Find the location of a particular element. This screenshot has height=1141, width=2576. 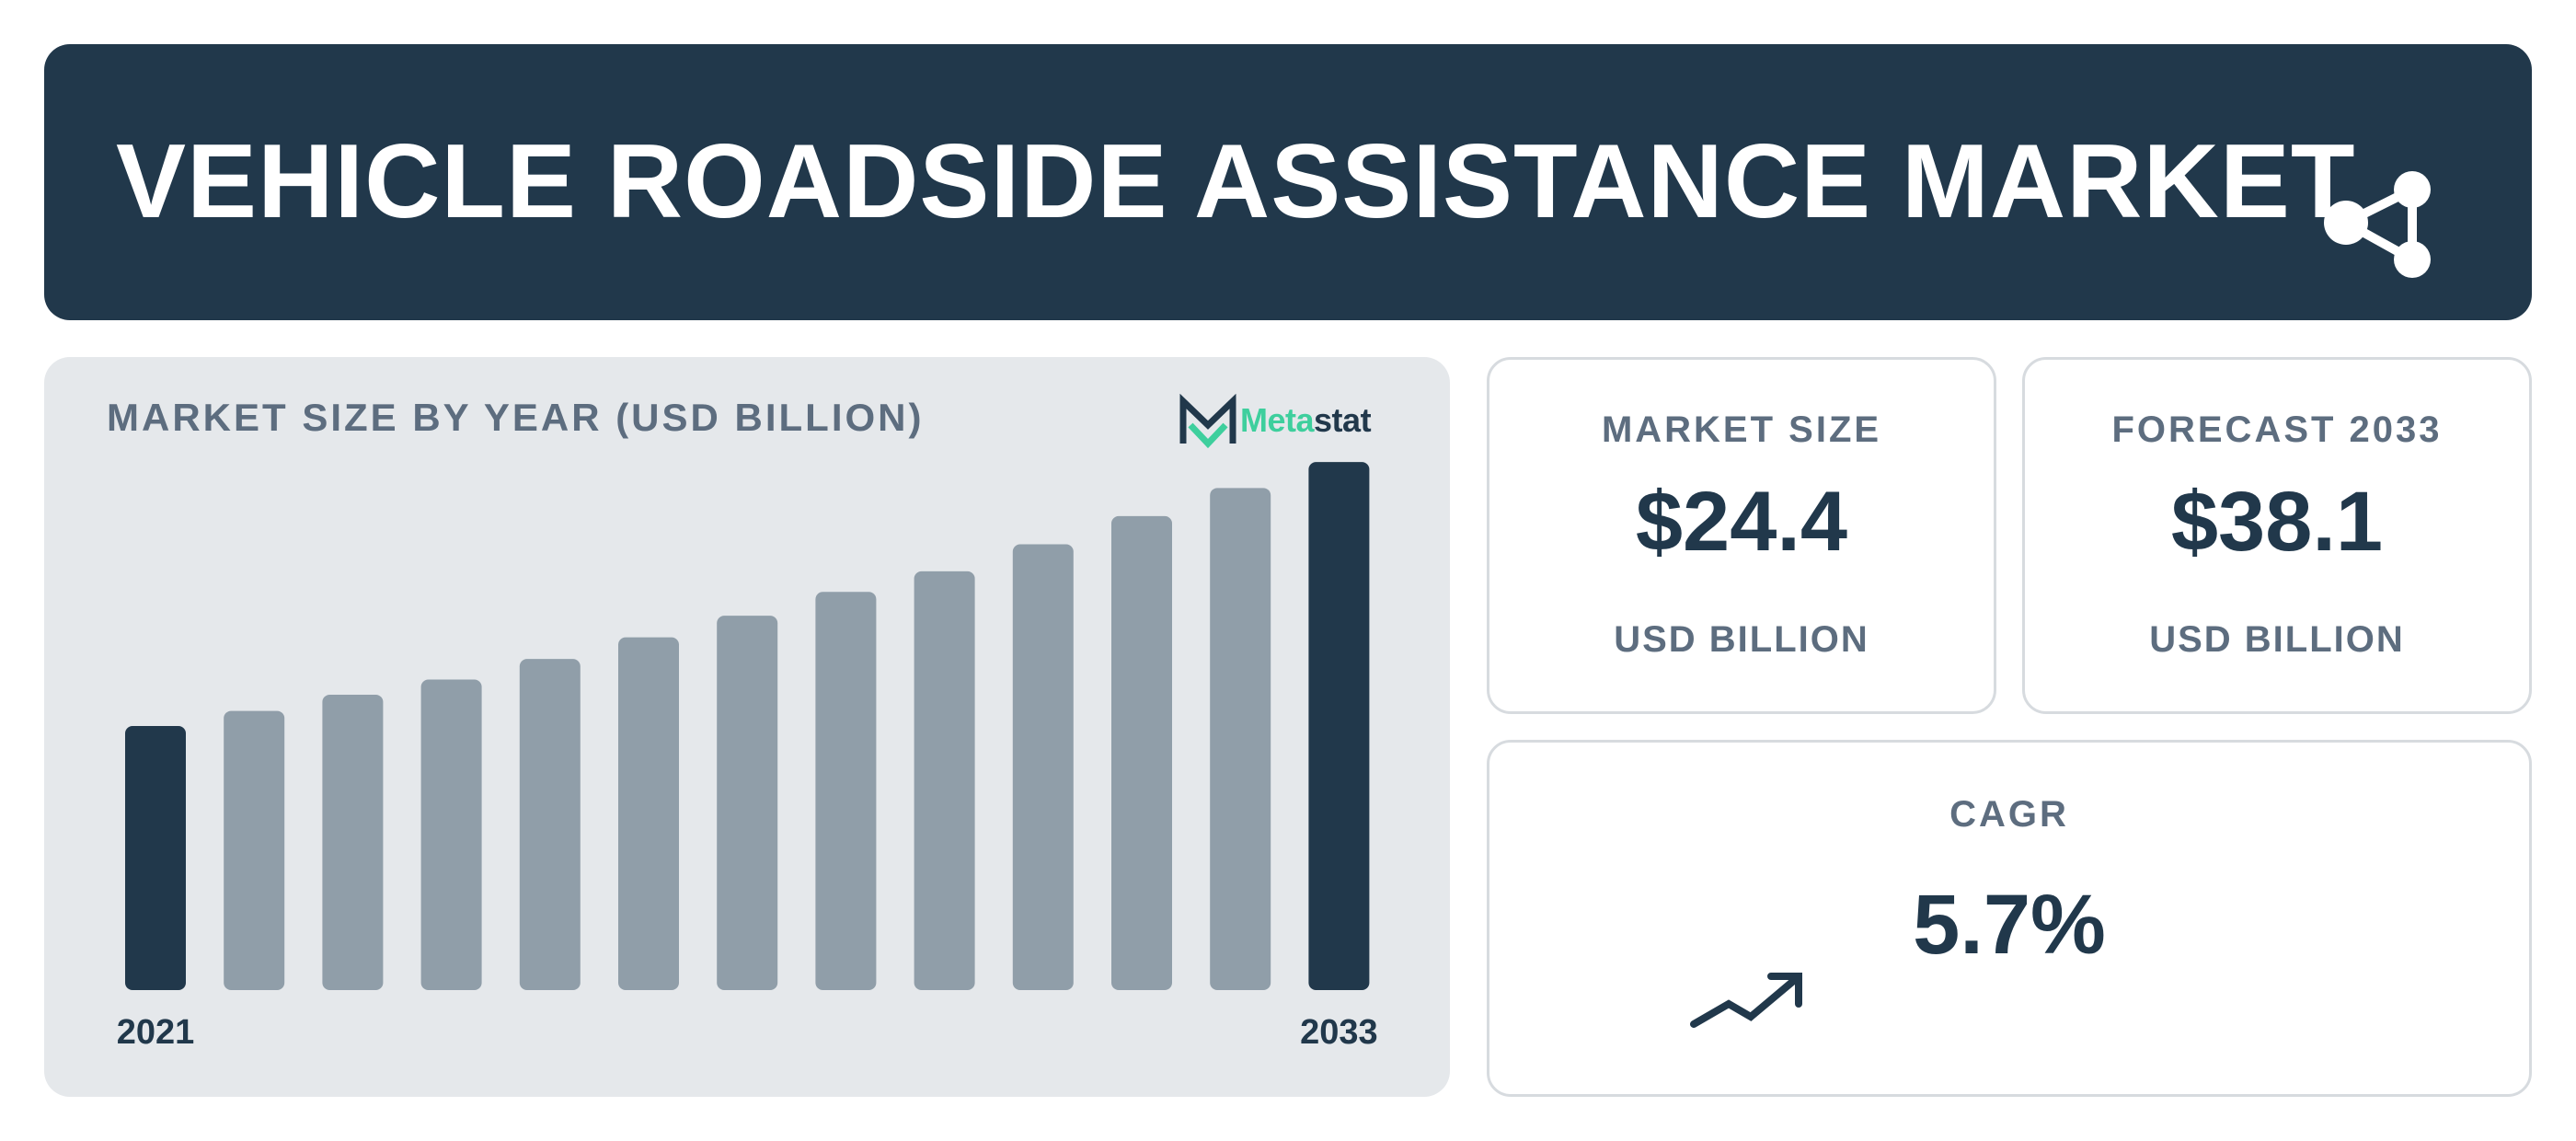

page-title: VEHICLE ROADSIDE ASSISTANCE MARKET is located at coordinates (1236, 182).